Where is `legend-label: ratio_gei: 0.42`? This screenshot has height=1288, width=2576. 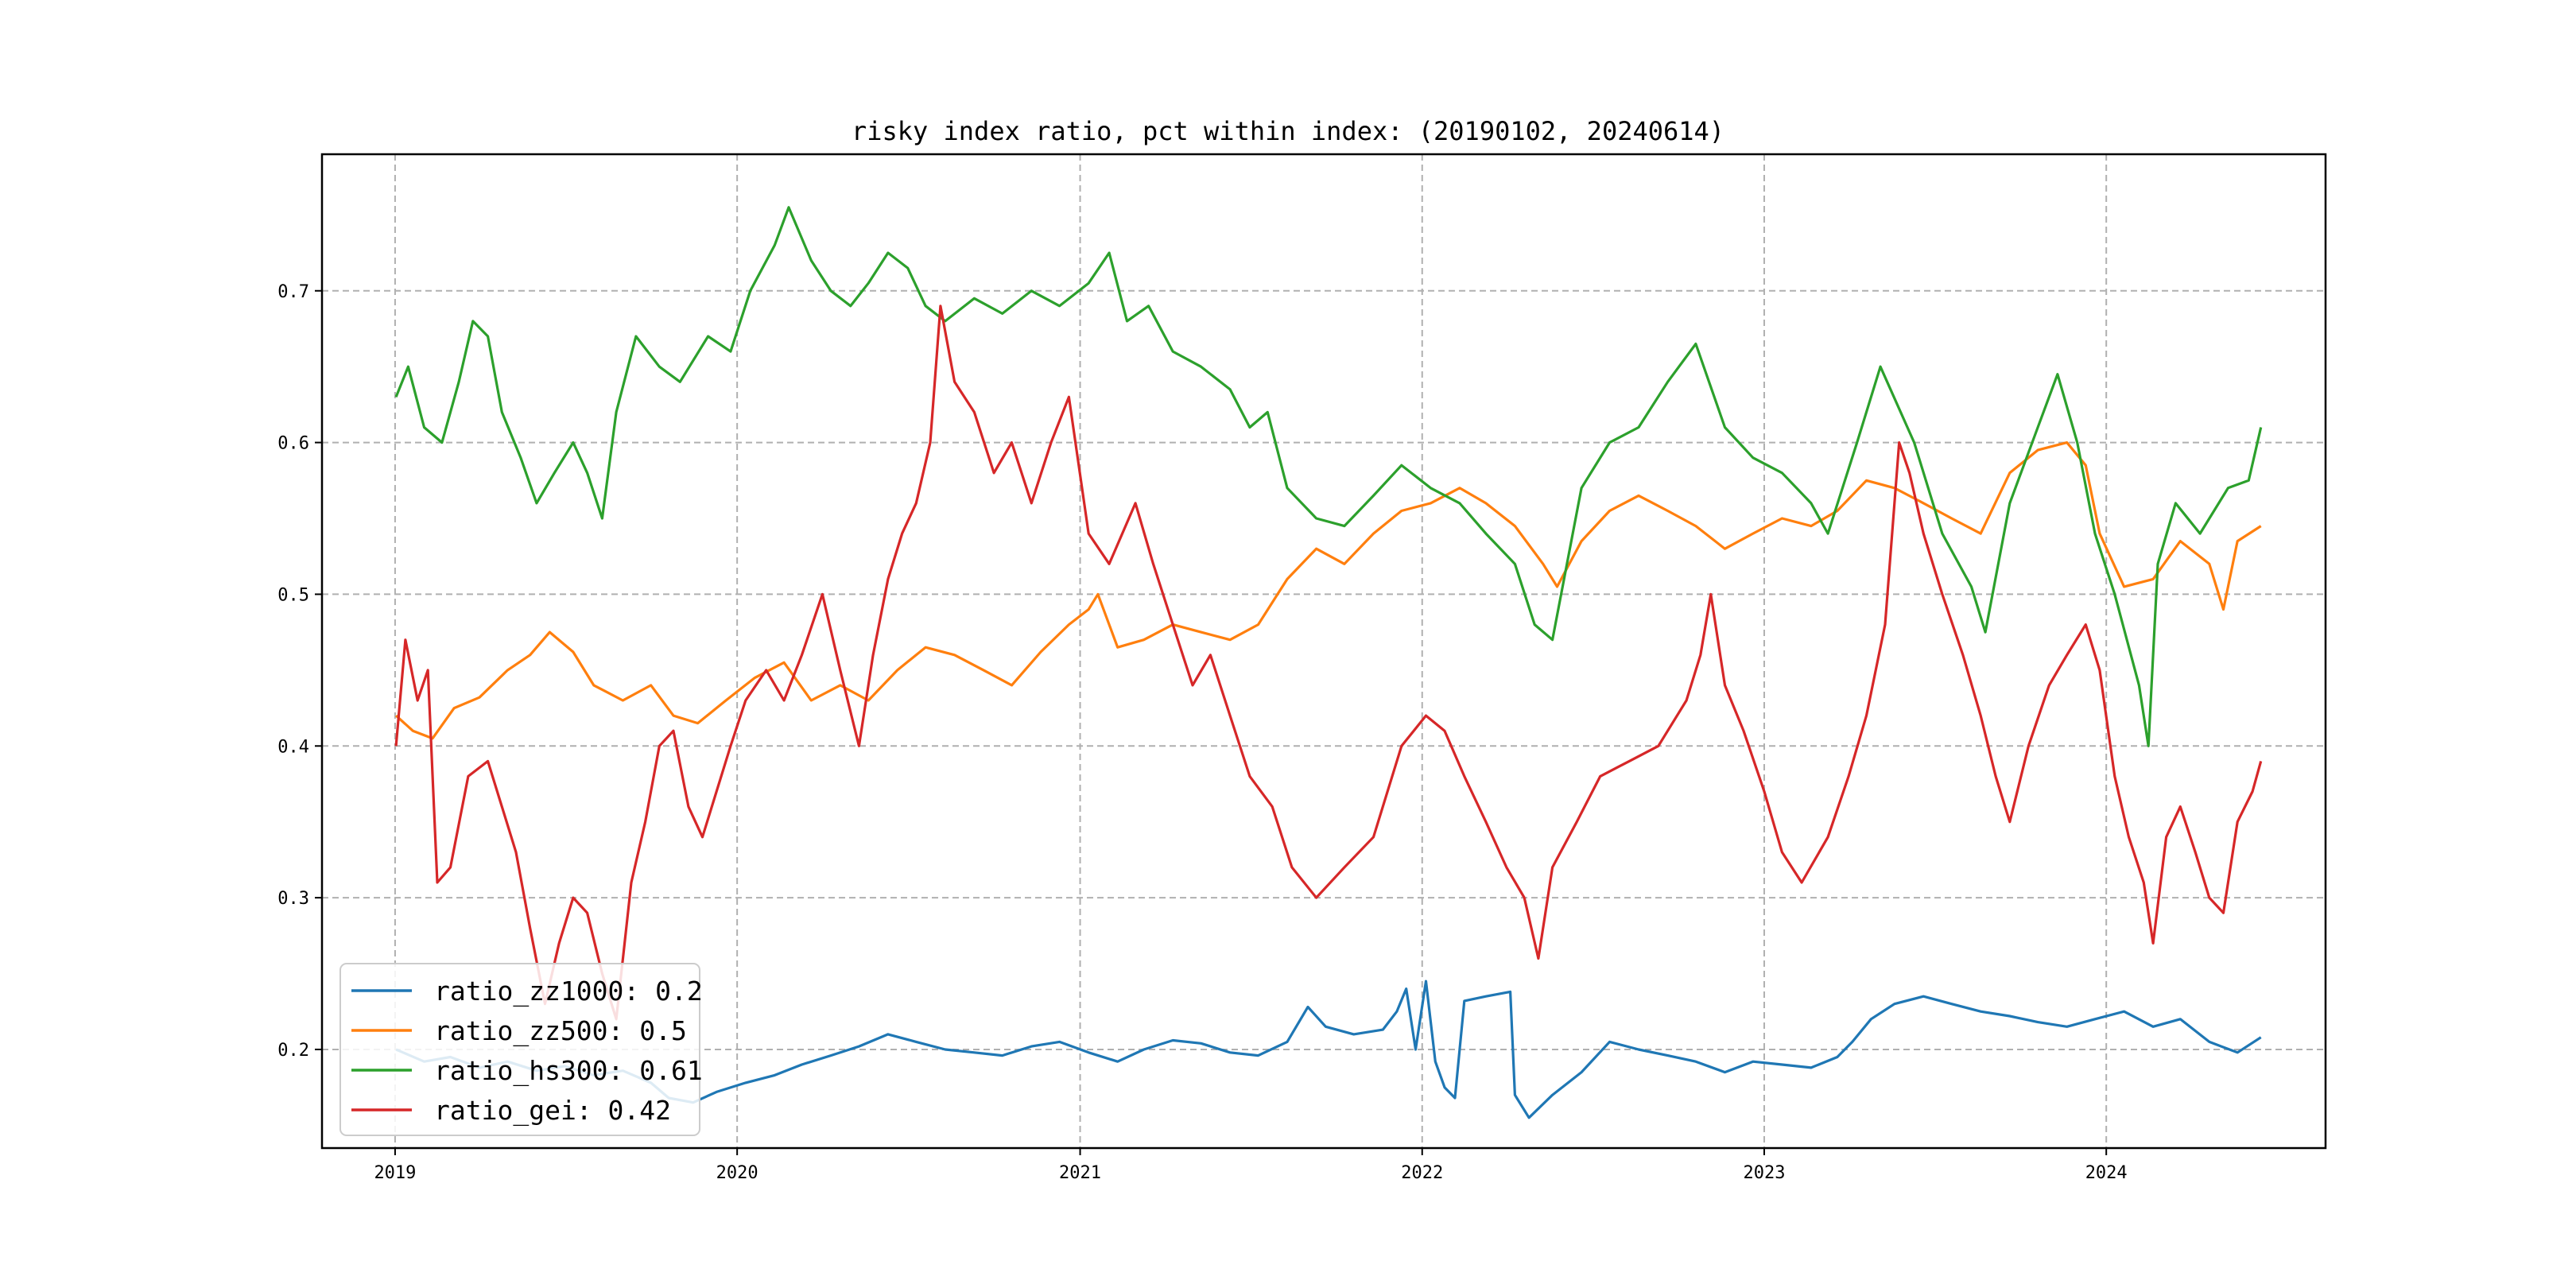 legend-label: ratio_gei: 0.42 is located at coordinates (552, 1111).